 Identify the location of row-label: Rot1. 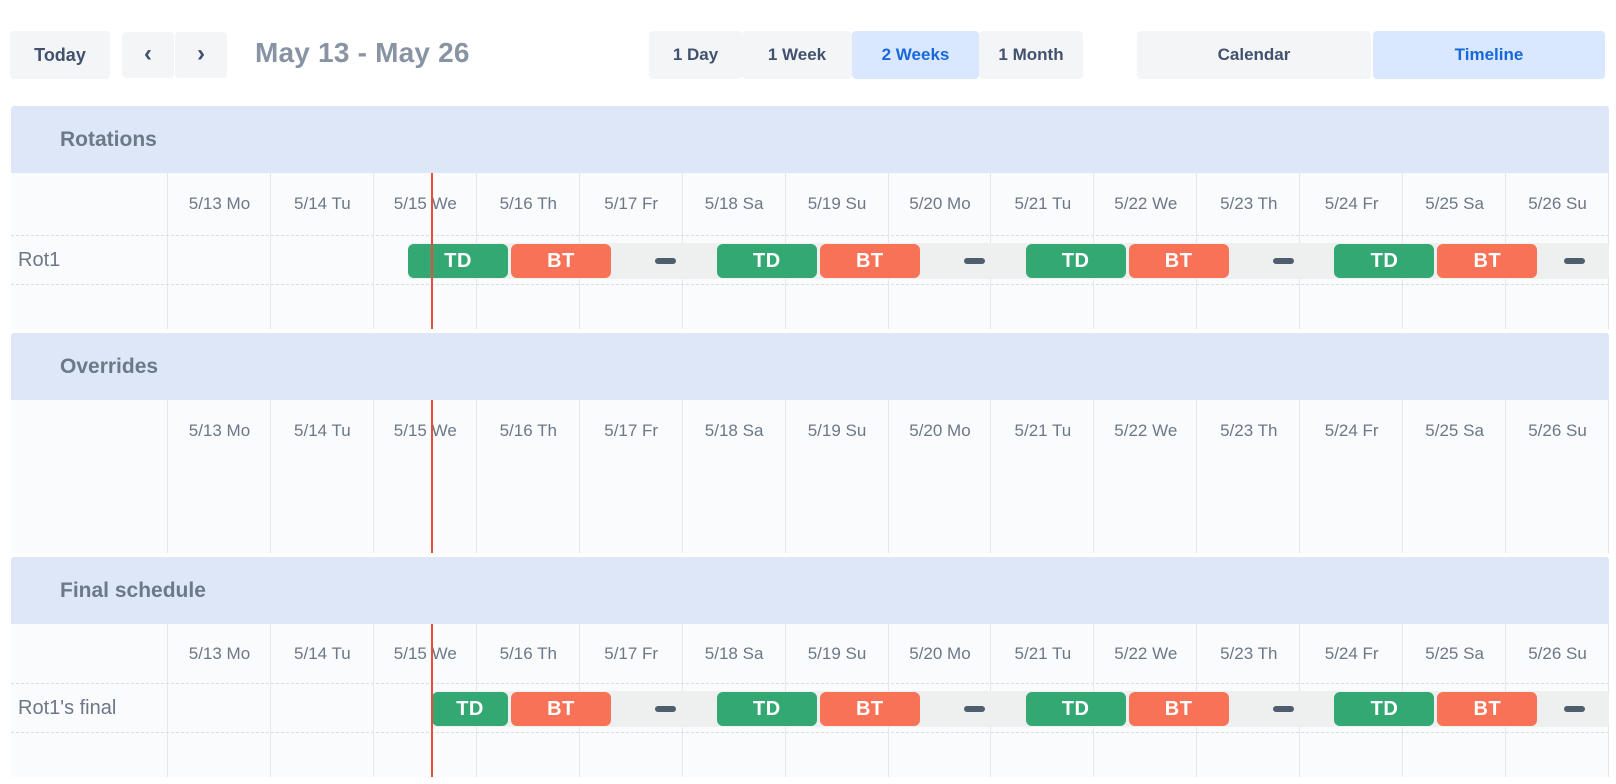
(39, 259).